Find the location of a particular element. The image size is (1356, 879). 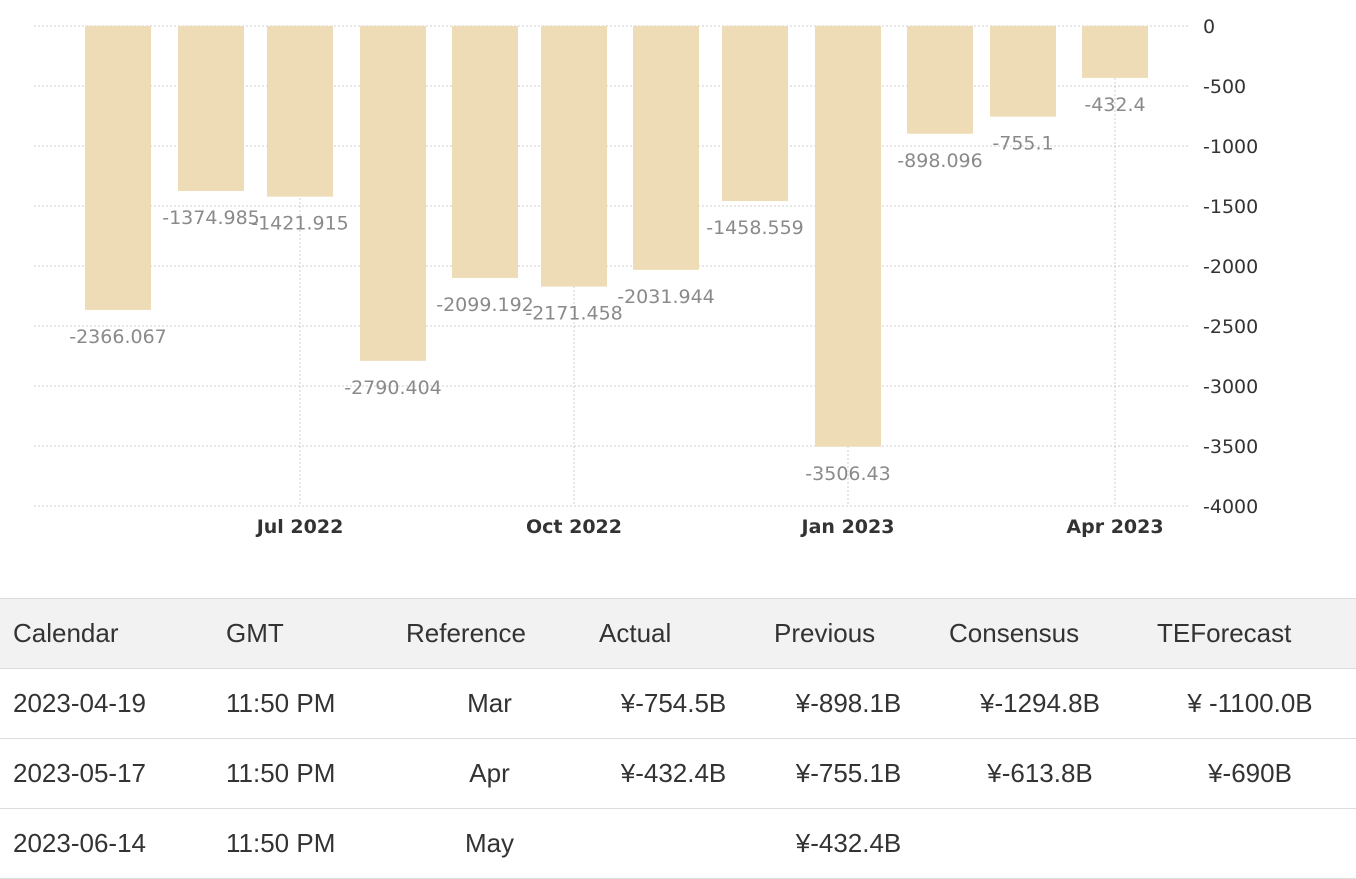

bar-value-label: -1421.915 is located at coordinates (300, 224).